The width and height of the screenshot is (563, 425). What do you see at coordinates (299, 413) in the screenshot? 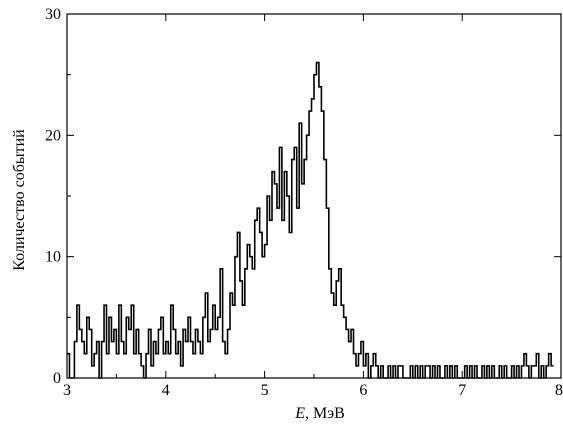
I see `x-axis-title-symbol: E` at bounding box center [299, 413].